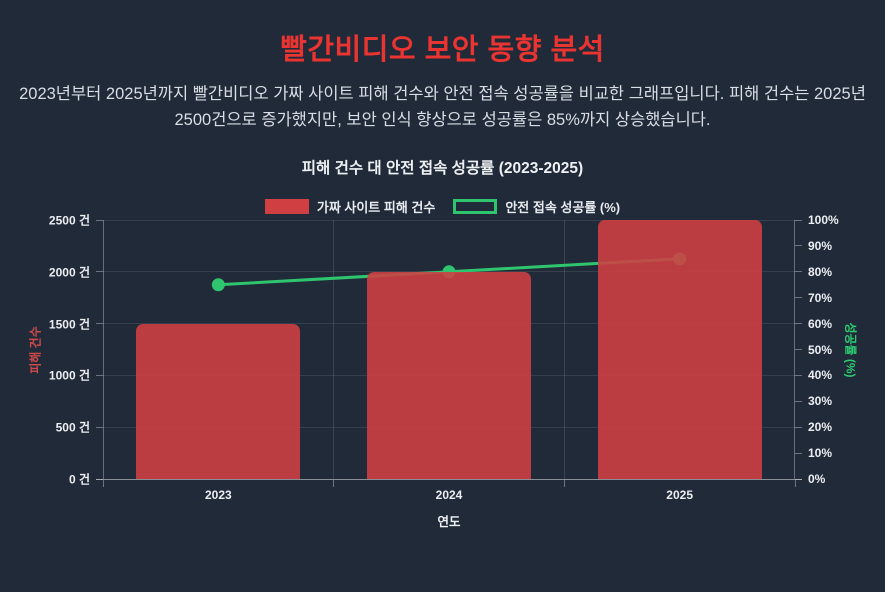  I want to click on y-tick-label-right: 70%, so click(820, 297).